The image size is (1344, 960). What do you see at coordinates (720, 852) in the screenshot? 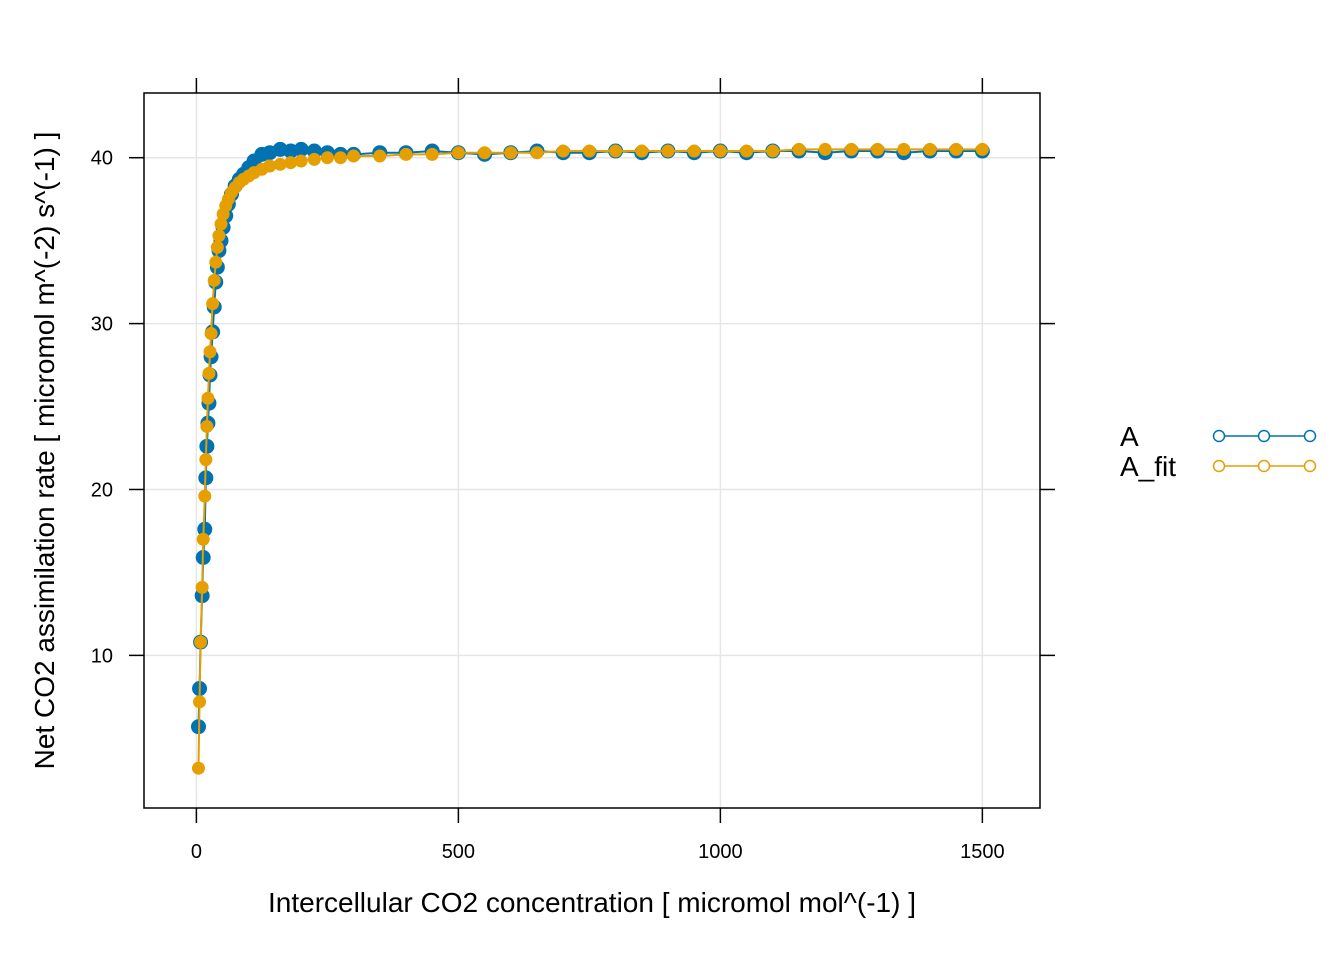
I see `x-tick-label: 1000` at bounding box center [720, 852].